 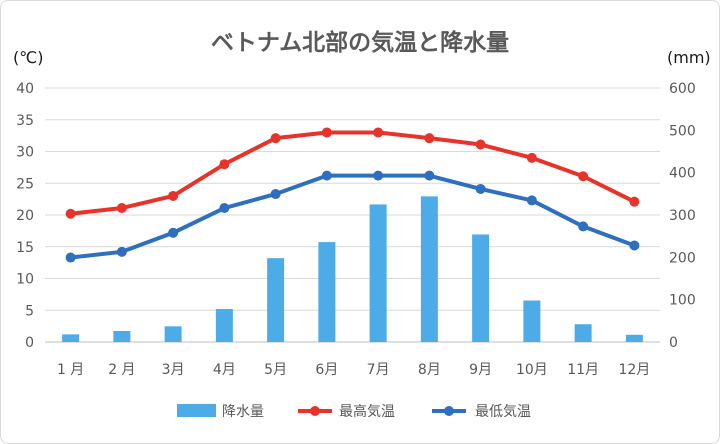 I want to click on legend-label: 最低気温, so click(x=503, y=412).